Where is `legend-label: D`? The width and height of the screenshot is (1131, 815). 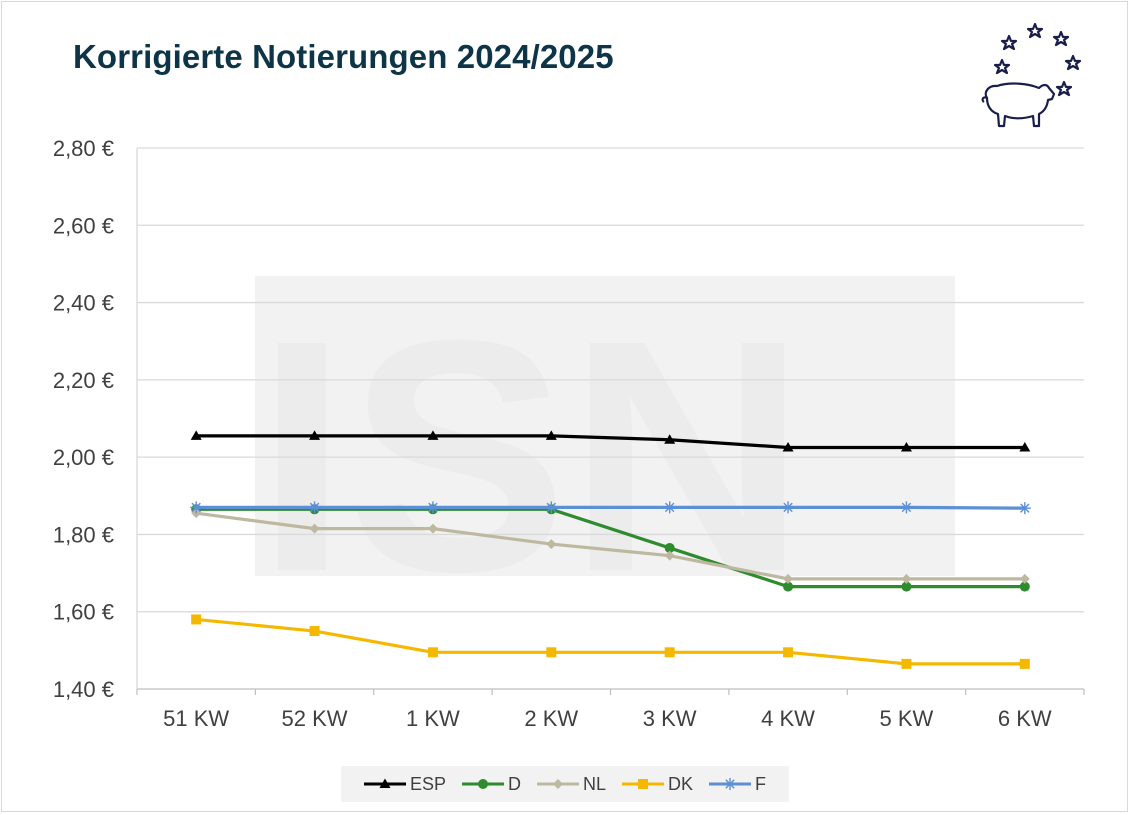
legend-label: D is located at coordinates (514, 783).